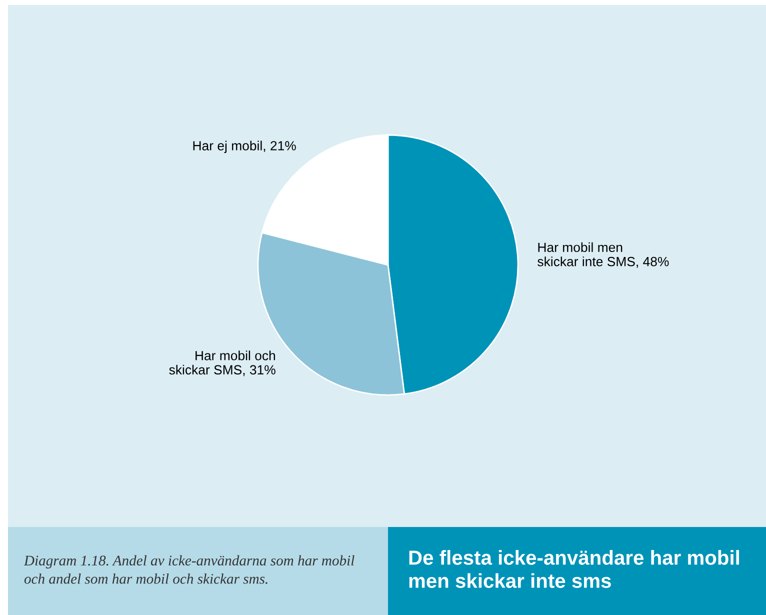  What do you see at coordinates (244, 147) in the screenshot?
I see `slice-label: Har ej mobil, 21%` at bounding box center [244, 147].